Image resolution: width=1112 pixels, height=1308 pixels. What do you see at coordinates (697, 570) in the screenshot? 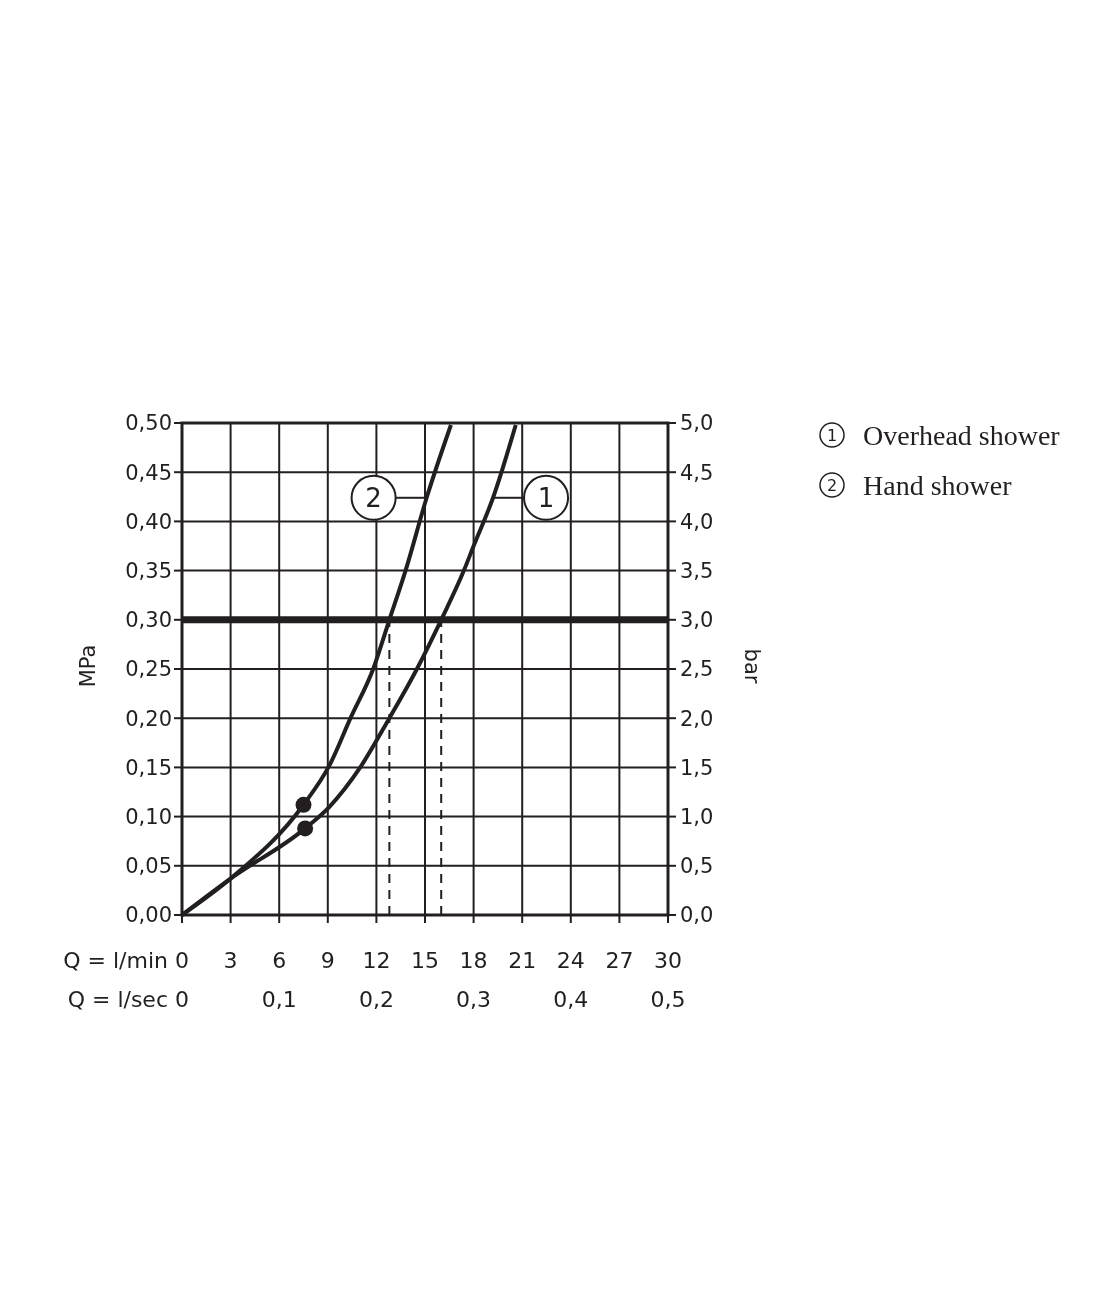
I see `y2-tick-label: 3,5` at bounding box center [697, 570].